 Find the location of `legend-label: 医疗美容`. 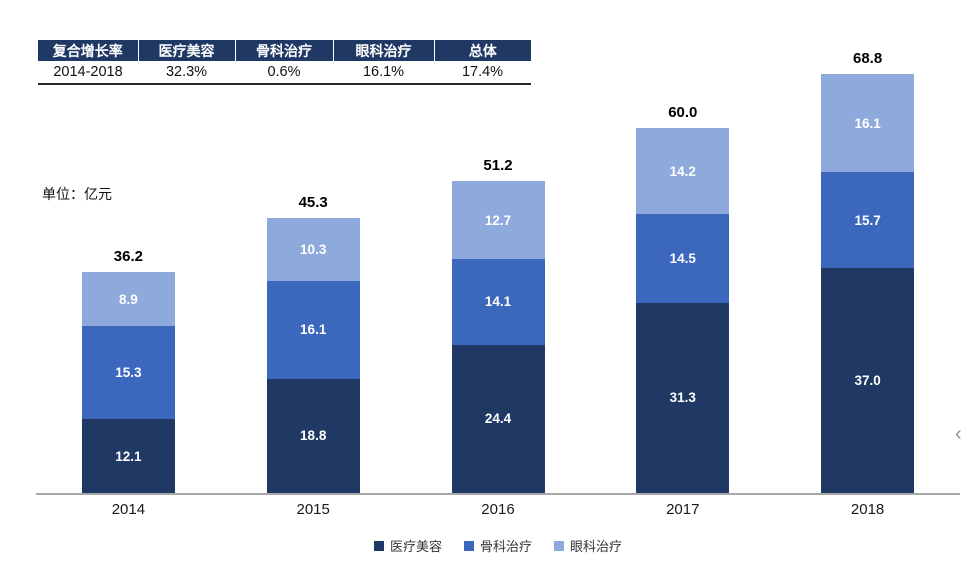

legend-label: 医疗美容 is located at coordinates (415, 546).